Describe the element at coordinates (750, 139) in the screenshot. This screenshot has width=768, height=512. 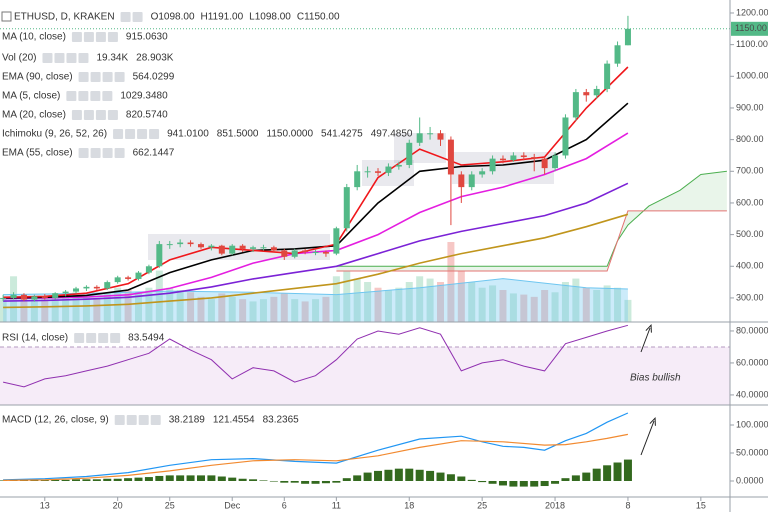
I see `y-tick-label: 800.00` at that location.